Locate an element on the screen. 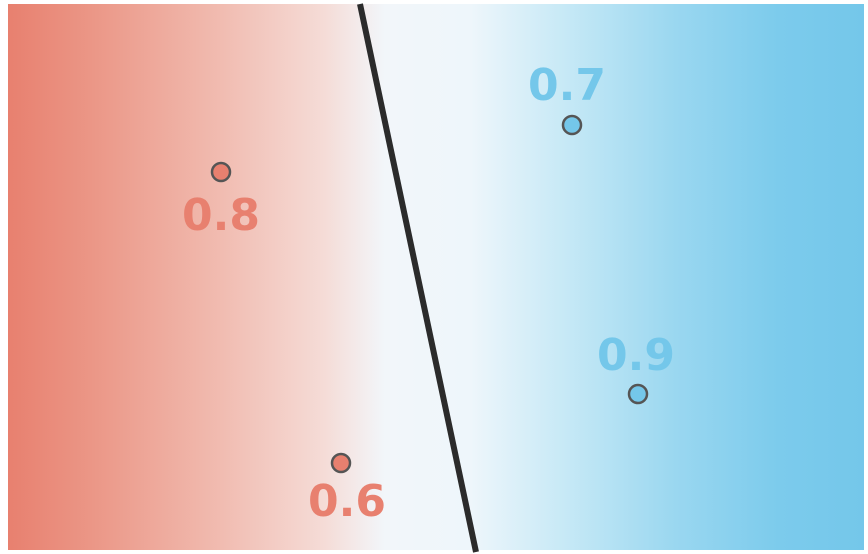  point-value-label-3: 0.7 is located at coordinates (567, 85).